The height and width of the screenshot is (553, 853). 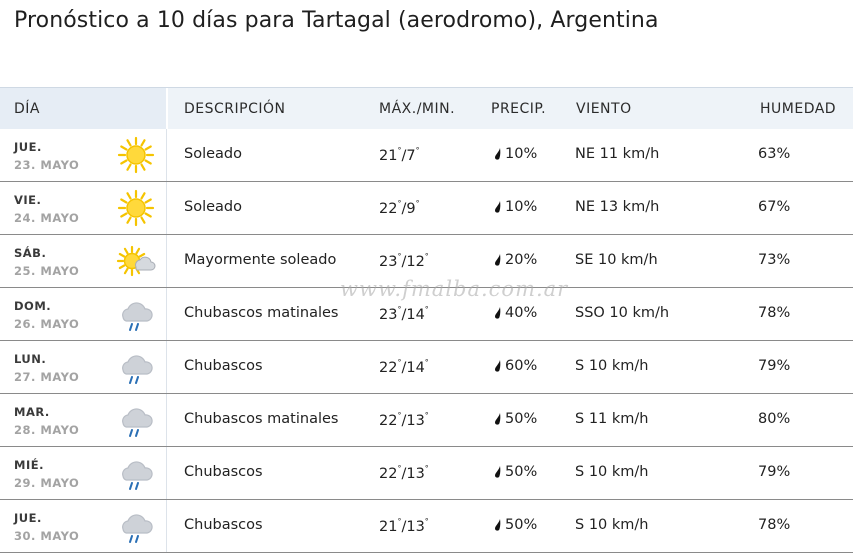 I want to click on humidity: 63%, so click(x=774, y=154).